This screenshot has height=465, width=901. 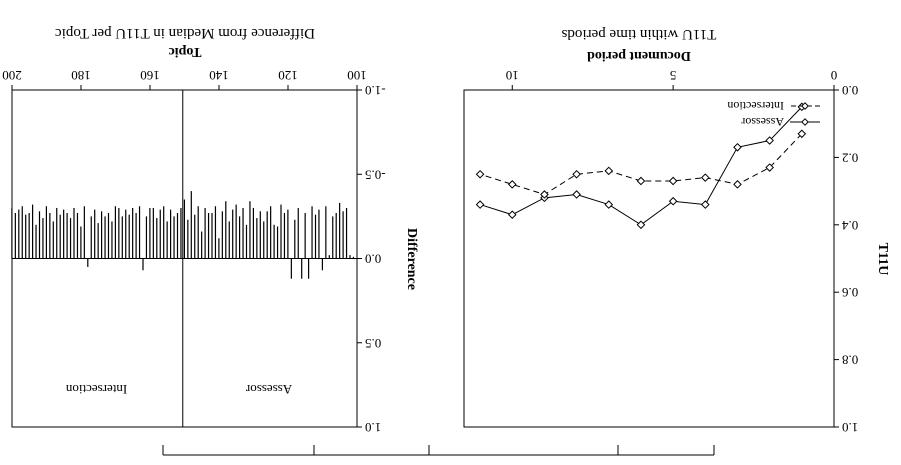 What do you see at coordinates (805, 106) in the screenshot?
I see `legend-marker-intersection` at bounding box center [805, 106].